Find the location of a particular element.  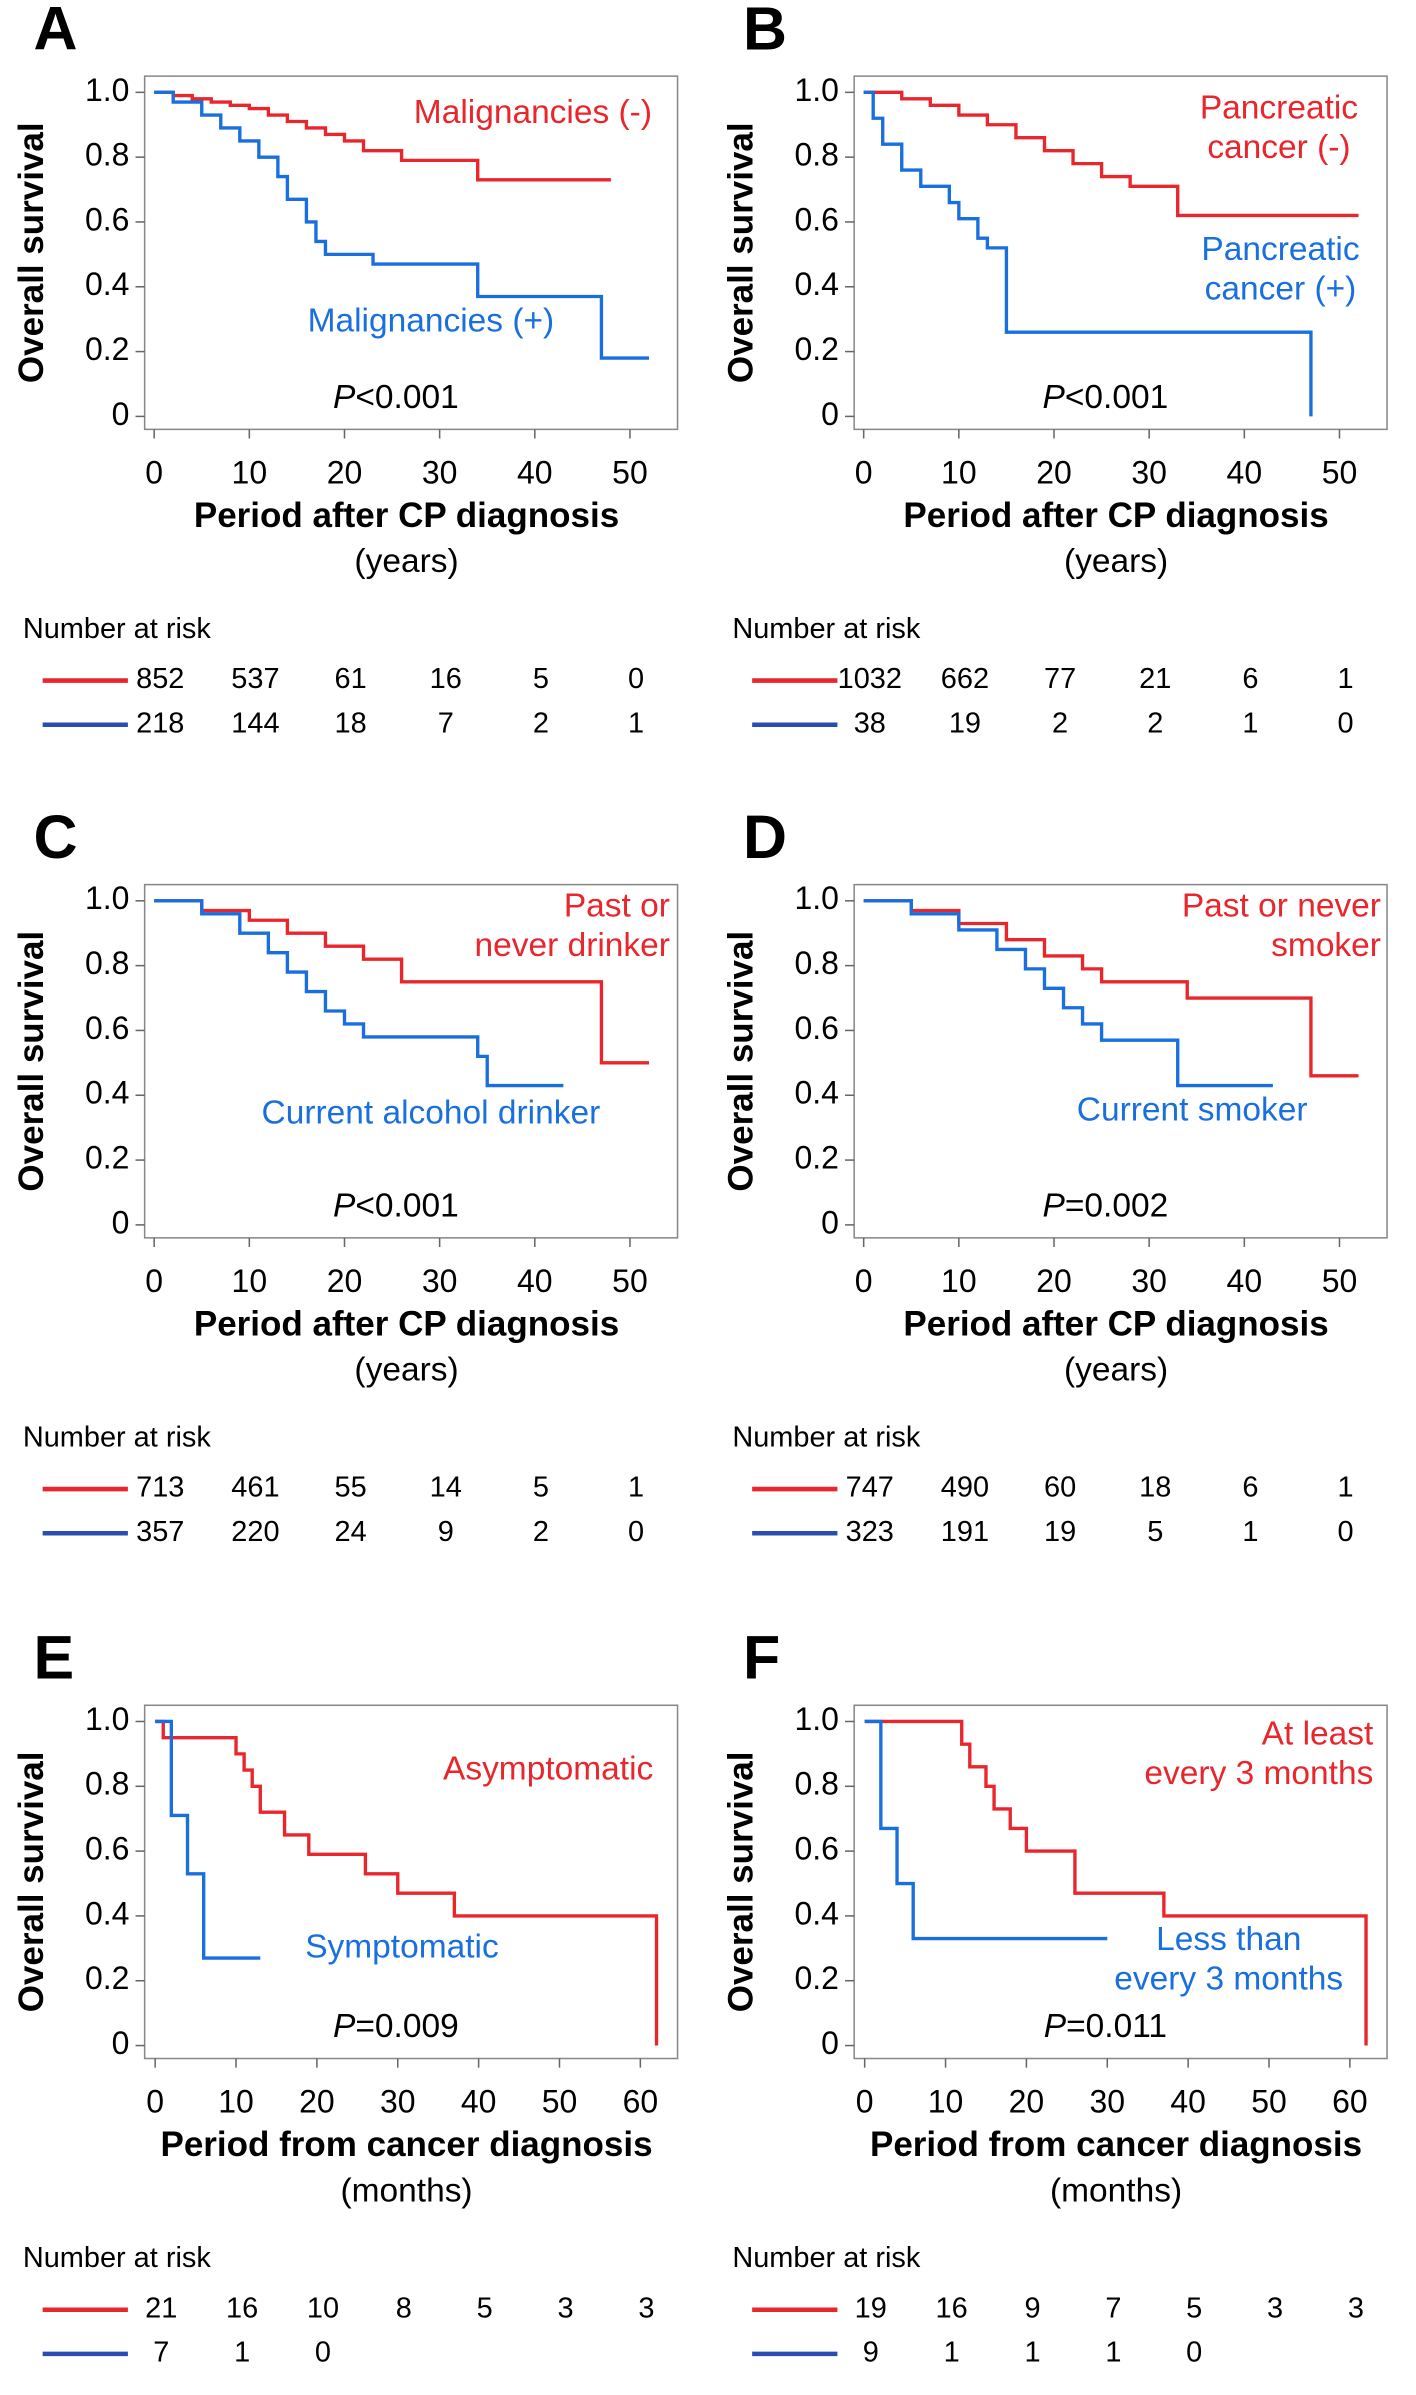

x-axis-unit: (months) is located at coordinates (1116, 2190).